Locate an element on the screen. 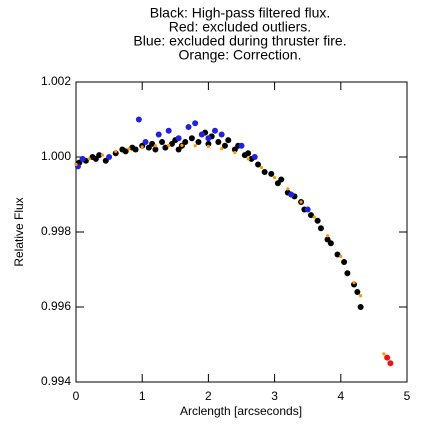  y-tick-label: 1.002 is located at coordinates (56, 81).